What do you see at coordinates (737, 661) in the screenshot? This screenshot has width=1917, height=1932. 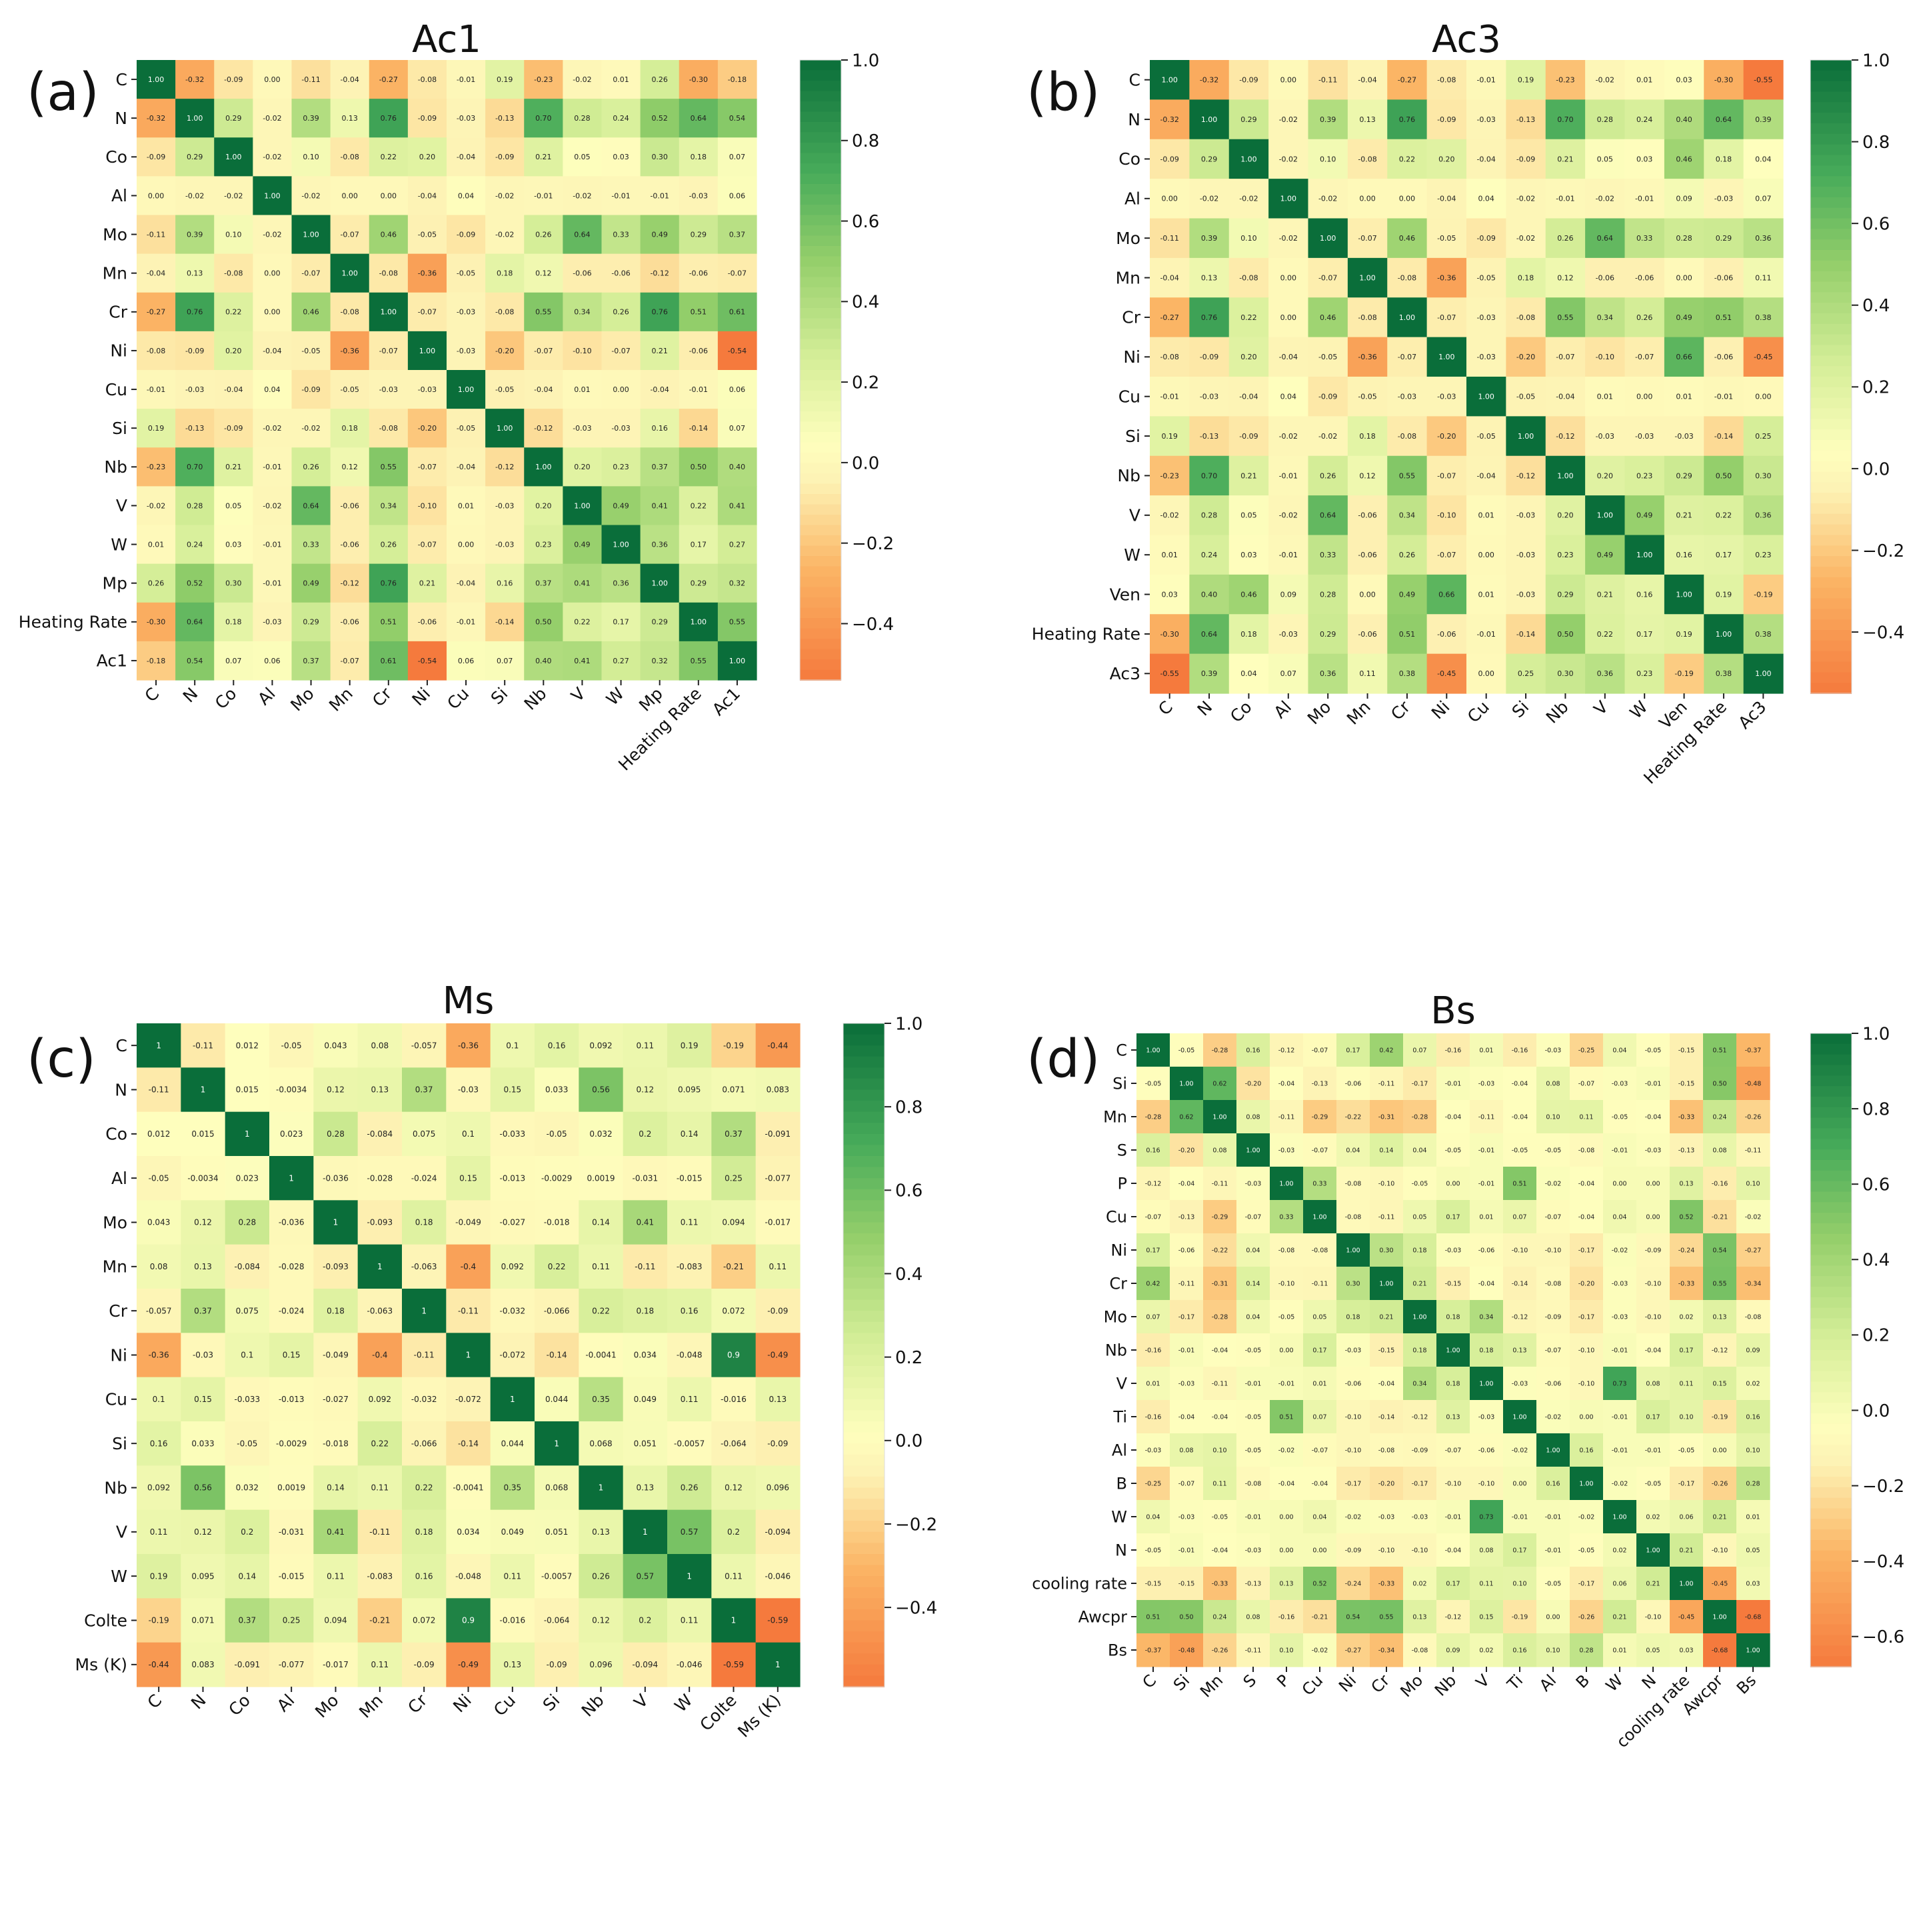 I see `panel-a-cell-label: 1.00` at bounding box center [737, 661].